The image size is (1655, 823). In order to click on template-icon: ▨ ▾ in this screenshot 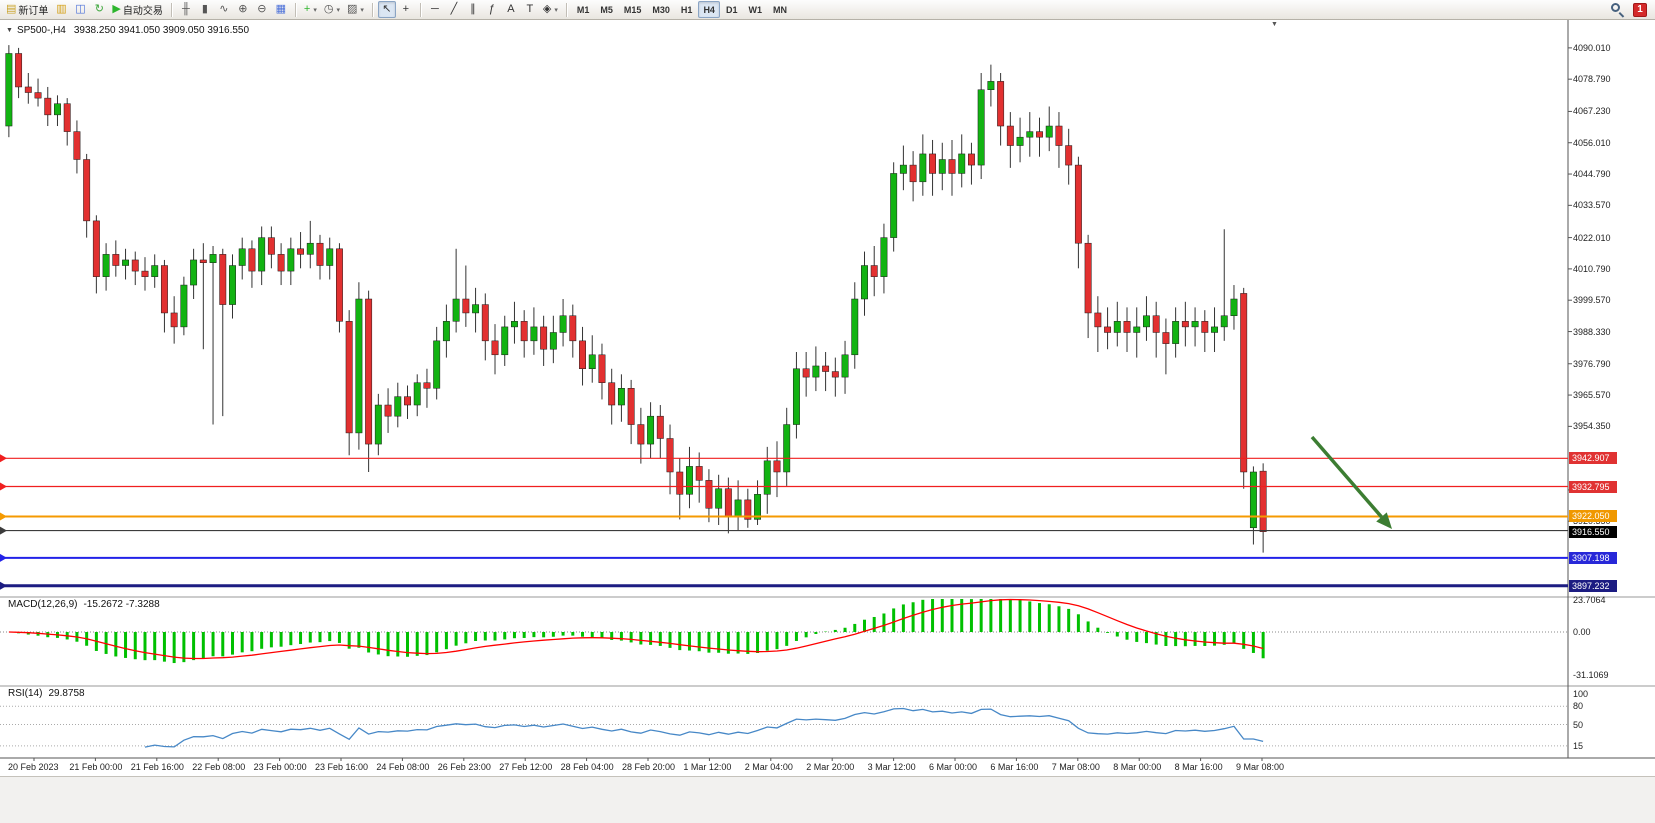, I will do `click(355, 9)`.